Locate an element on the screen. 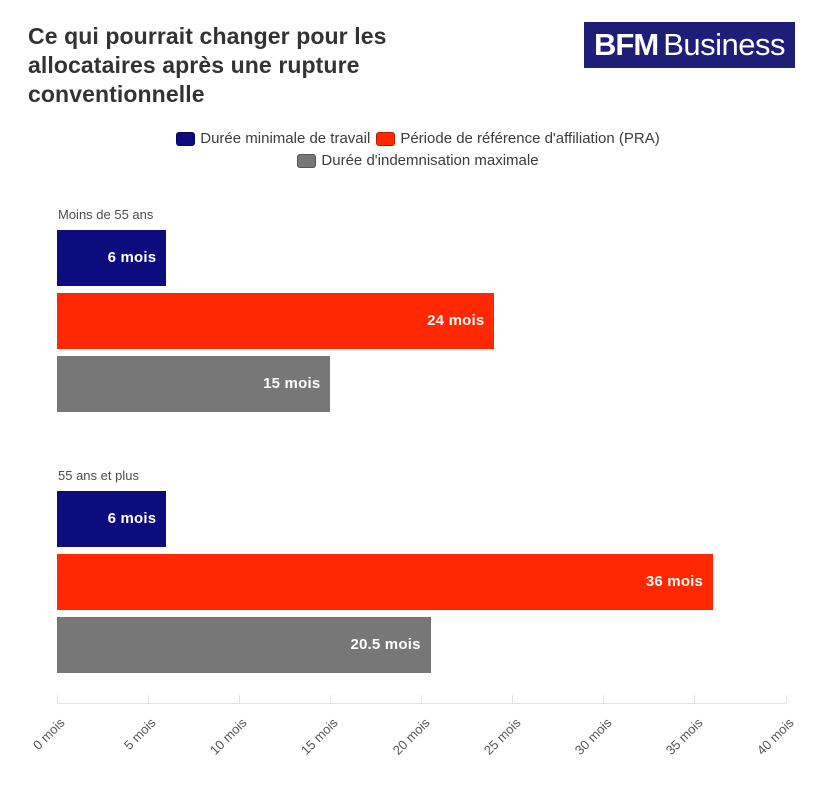 The height and width of the screenshot is (803, 836). group-label: Moins de 55 ans is located at coordinates (106, 214).